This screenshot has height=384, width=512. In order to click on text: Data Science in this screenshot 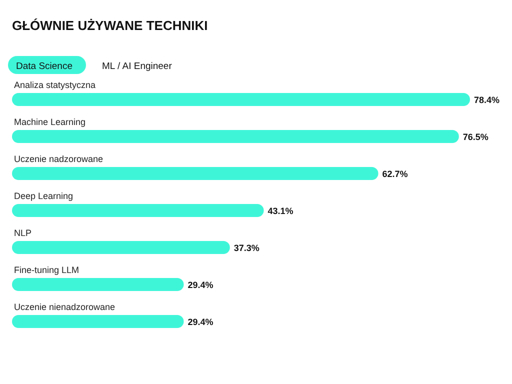, I will do `click(44, 66)`.